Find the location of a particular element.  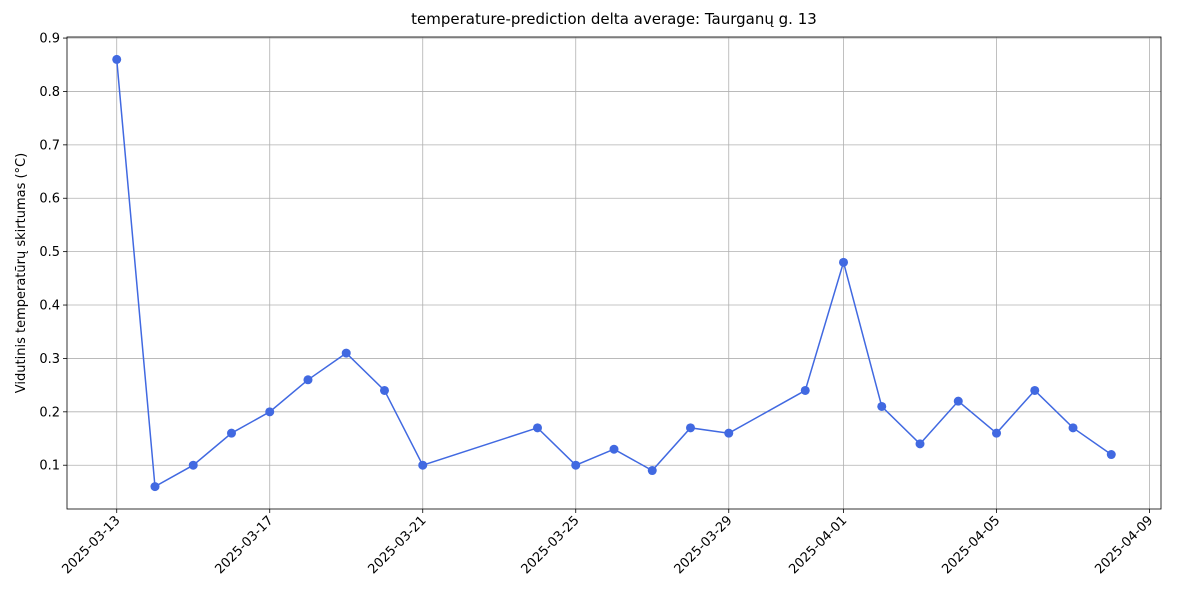

x-tick-label: 2025-04-05 is located at coordinates (971, 545).